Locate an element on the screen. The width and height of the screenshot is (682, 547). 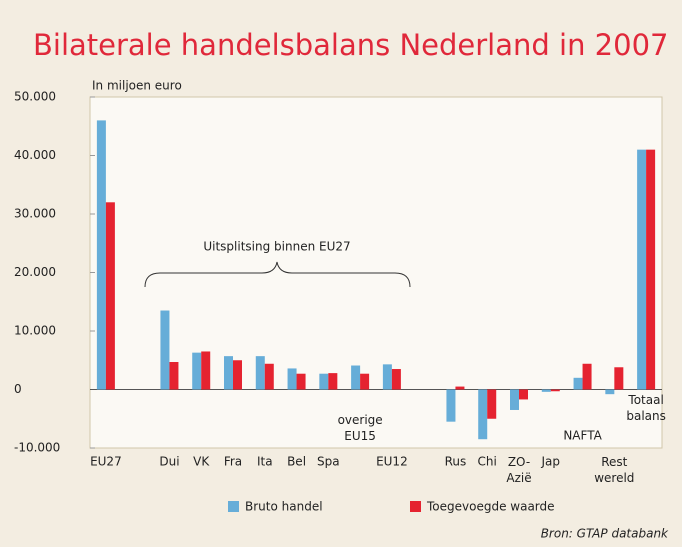
y-tick-label: 40.000 is located at coordinates (35, 155).